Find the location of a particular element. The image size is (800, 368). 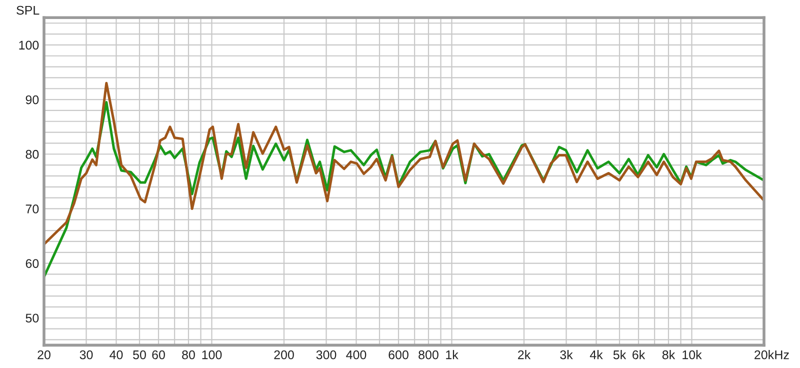

x-tick-label: 600 is located at coordinates (398, 355).